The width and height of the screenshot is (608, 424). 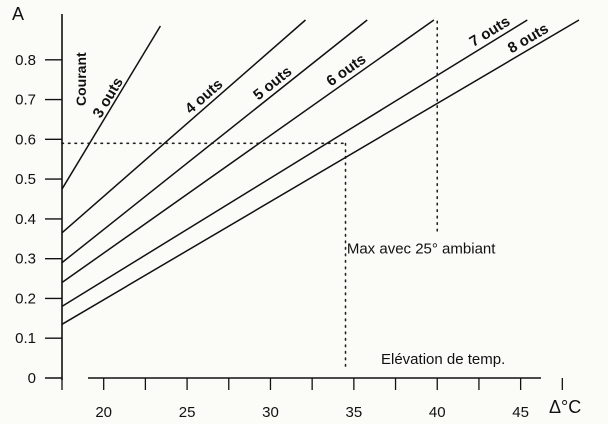 What do you see at coordinates (25, 259) in the screenshot?
I see `y-tick-label: 0.3` at bounding box center [25, 259].